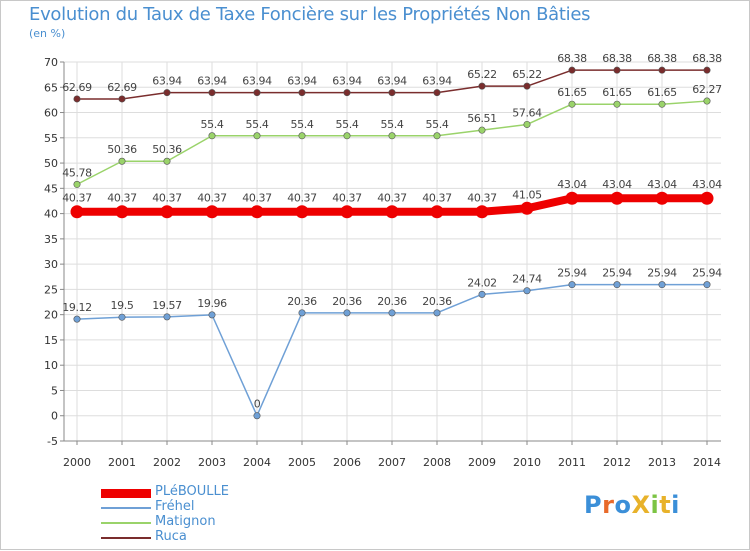 The width and height of the screenshot is (750, 551). Describe the element at coordinates (52, 441) in the screenshot. I see `y-tick-label: -5` at that location.